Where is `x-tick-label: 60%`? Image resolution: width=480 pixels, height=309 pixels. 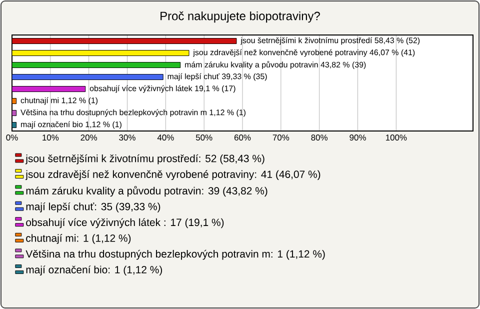 x-tick-label: 60% is located at coordinates (242, 137).